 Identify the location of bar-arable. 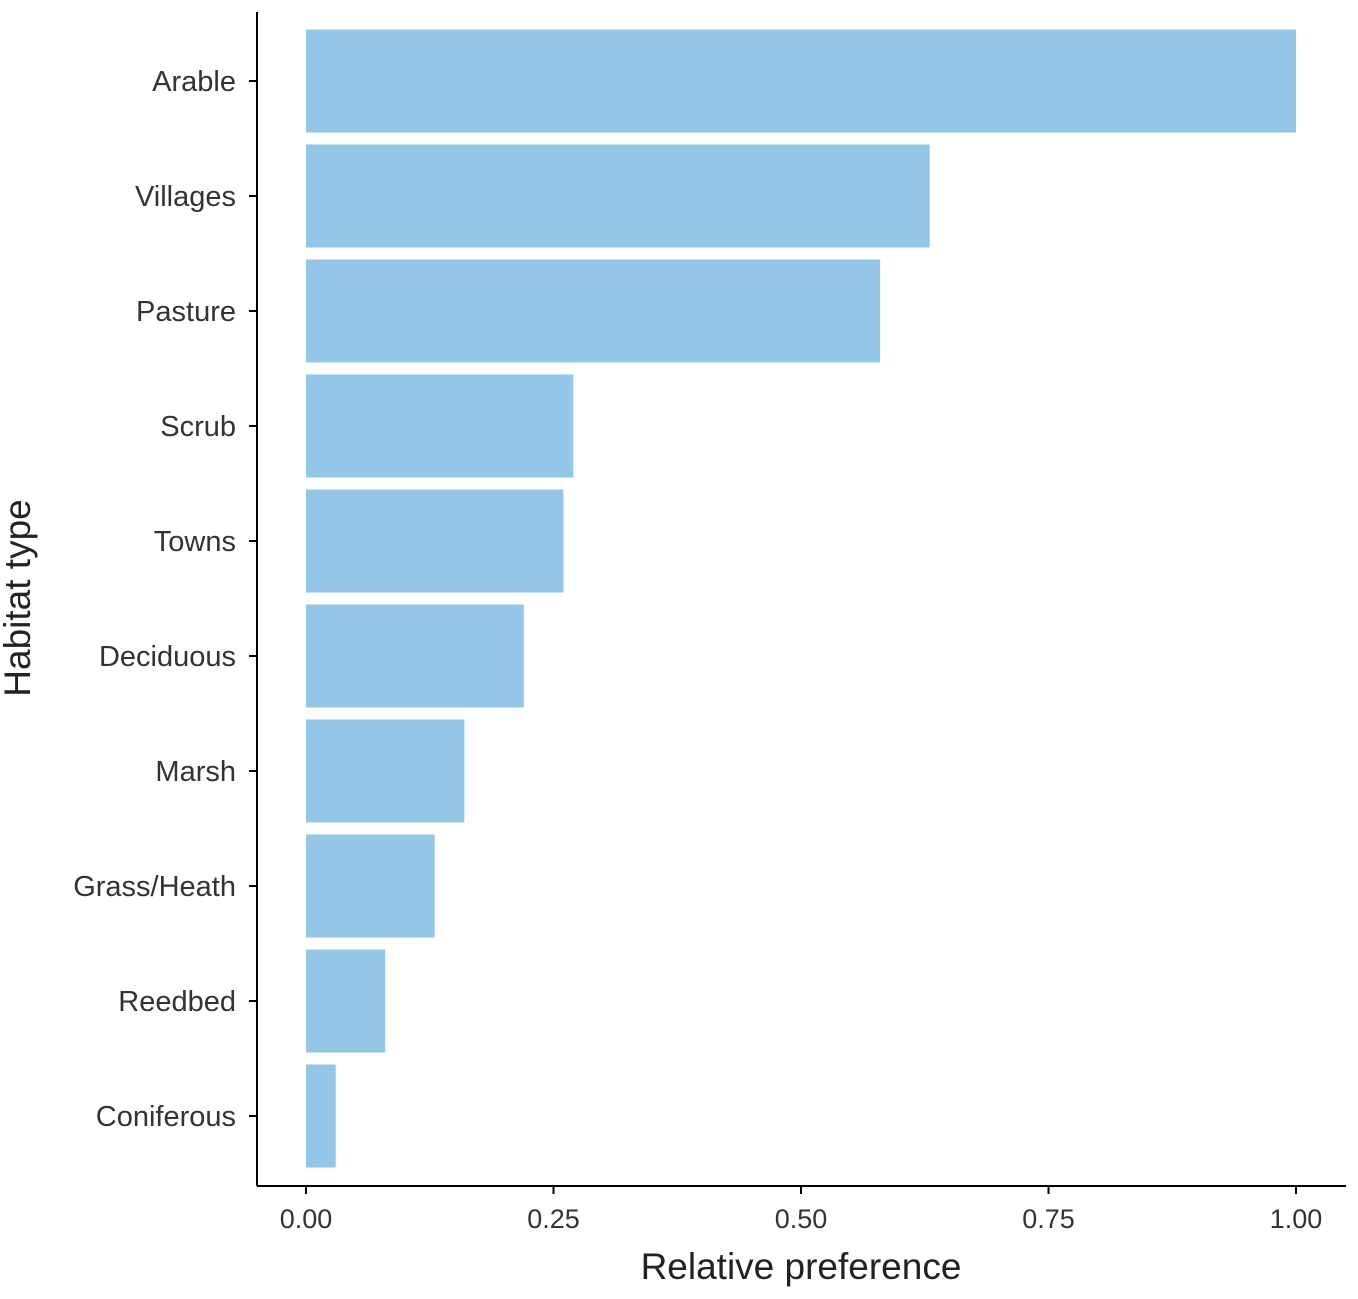
(801, 81).